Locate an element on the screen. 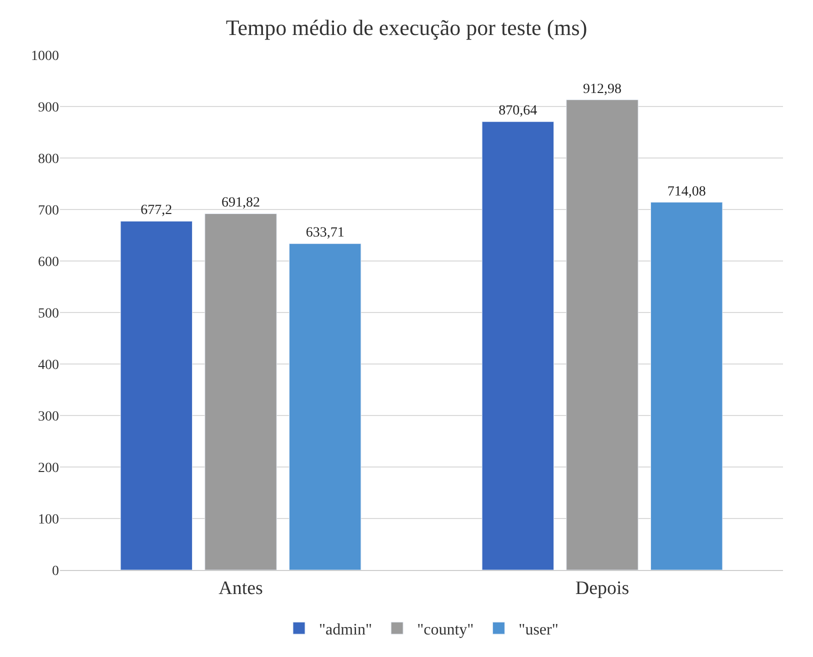 Image resolution: width=813 pixels, height=657 pixels. y-tick-label: 400 is located at coordinates (48, 365).